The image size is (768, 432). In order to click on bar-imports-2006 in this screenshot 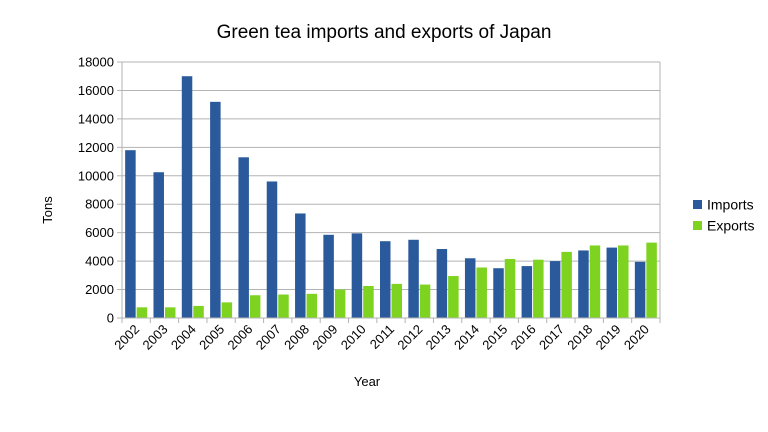, I will do `click(243, 237)`.